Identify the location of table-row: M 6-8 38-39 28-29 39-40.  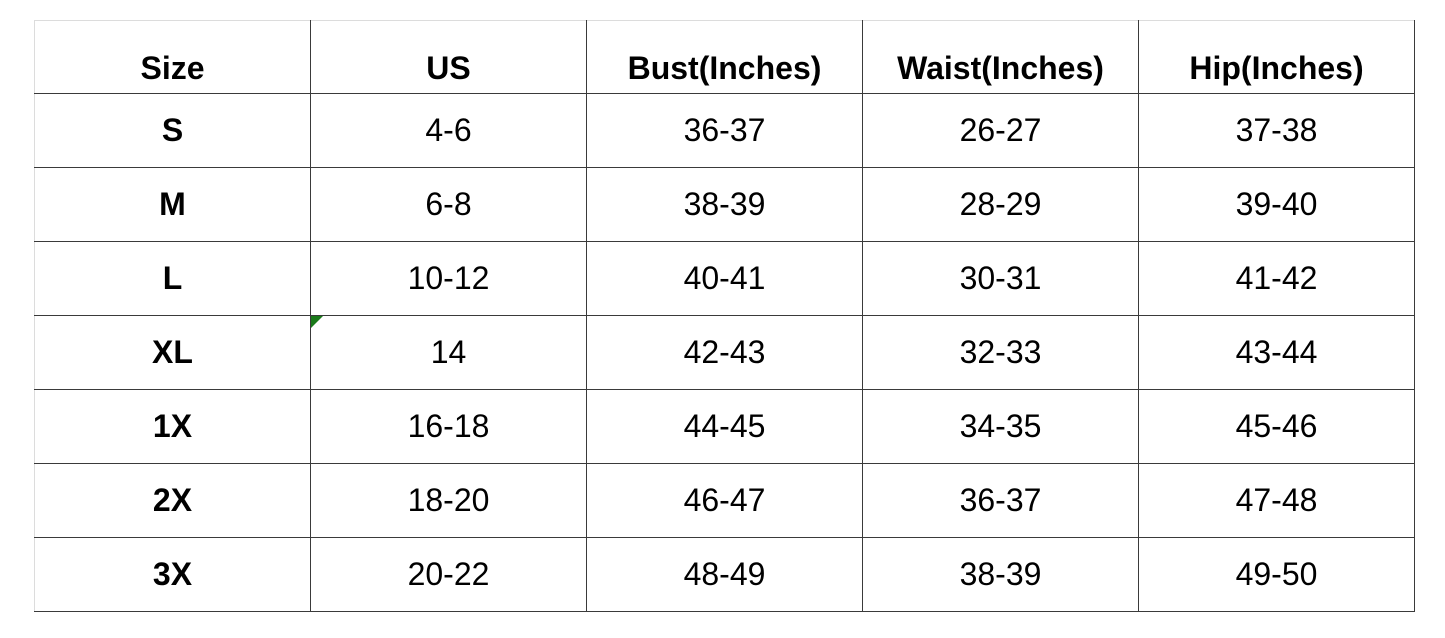
(724, 204).